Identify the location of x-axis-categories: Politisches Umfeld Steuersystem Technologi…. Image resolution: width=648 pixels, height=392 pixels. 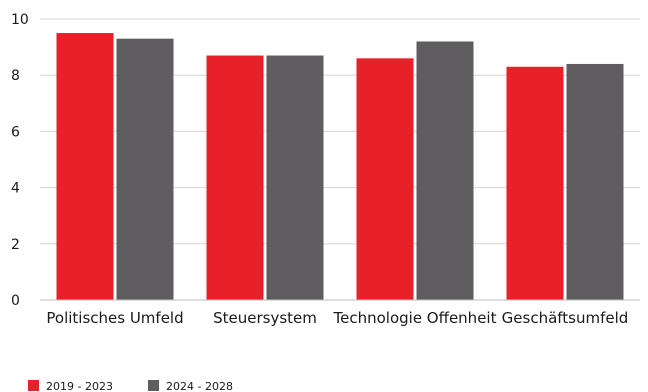
(337, 318).